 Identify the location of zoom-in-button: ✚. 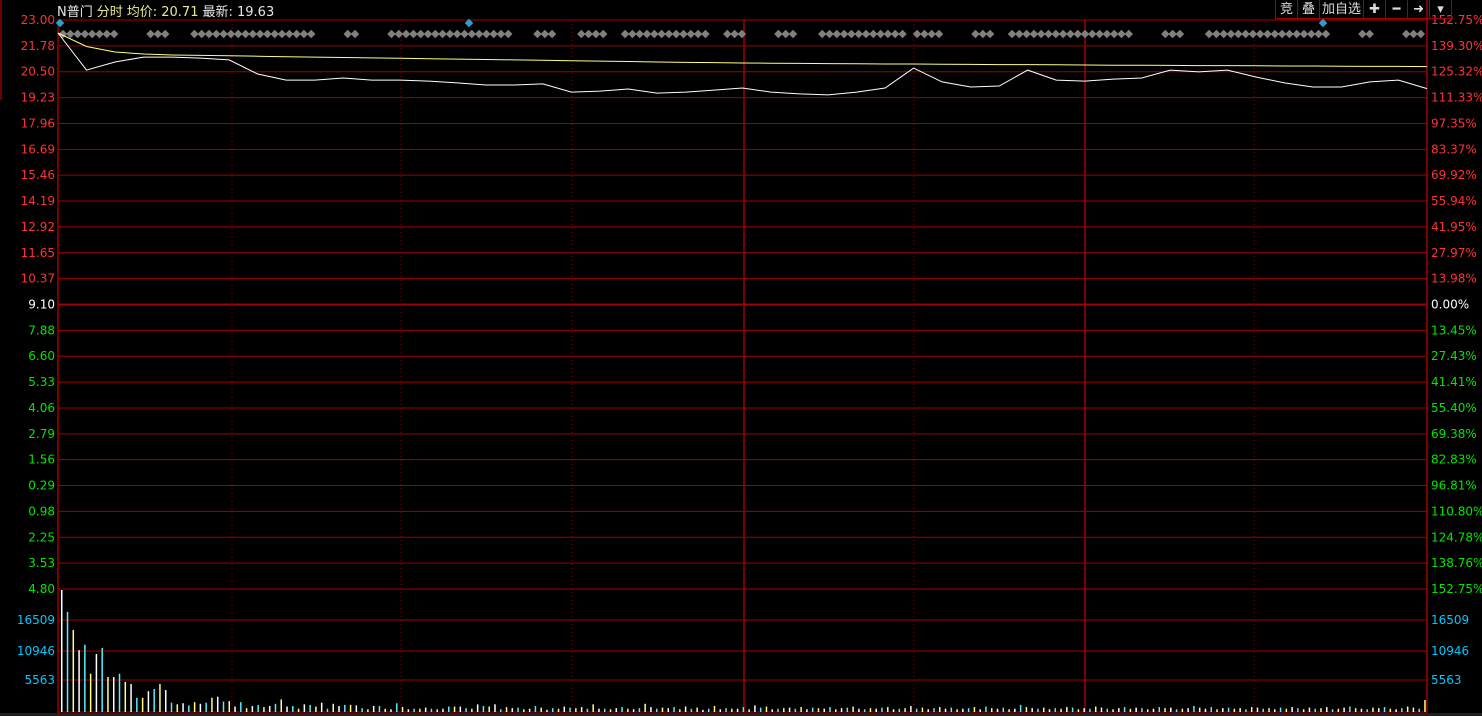
(1375, 9).